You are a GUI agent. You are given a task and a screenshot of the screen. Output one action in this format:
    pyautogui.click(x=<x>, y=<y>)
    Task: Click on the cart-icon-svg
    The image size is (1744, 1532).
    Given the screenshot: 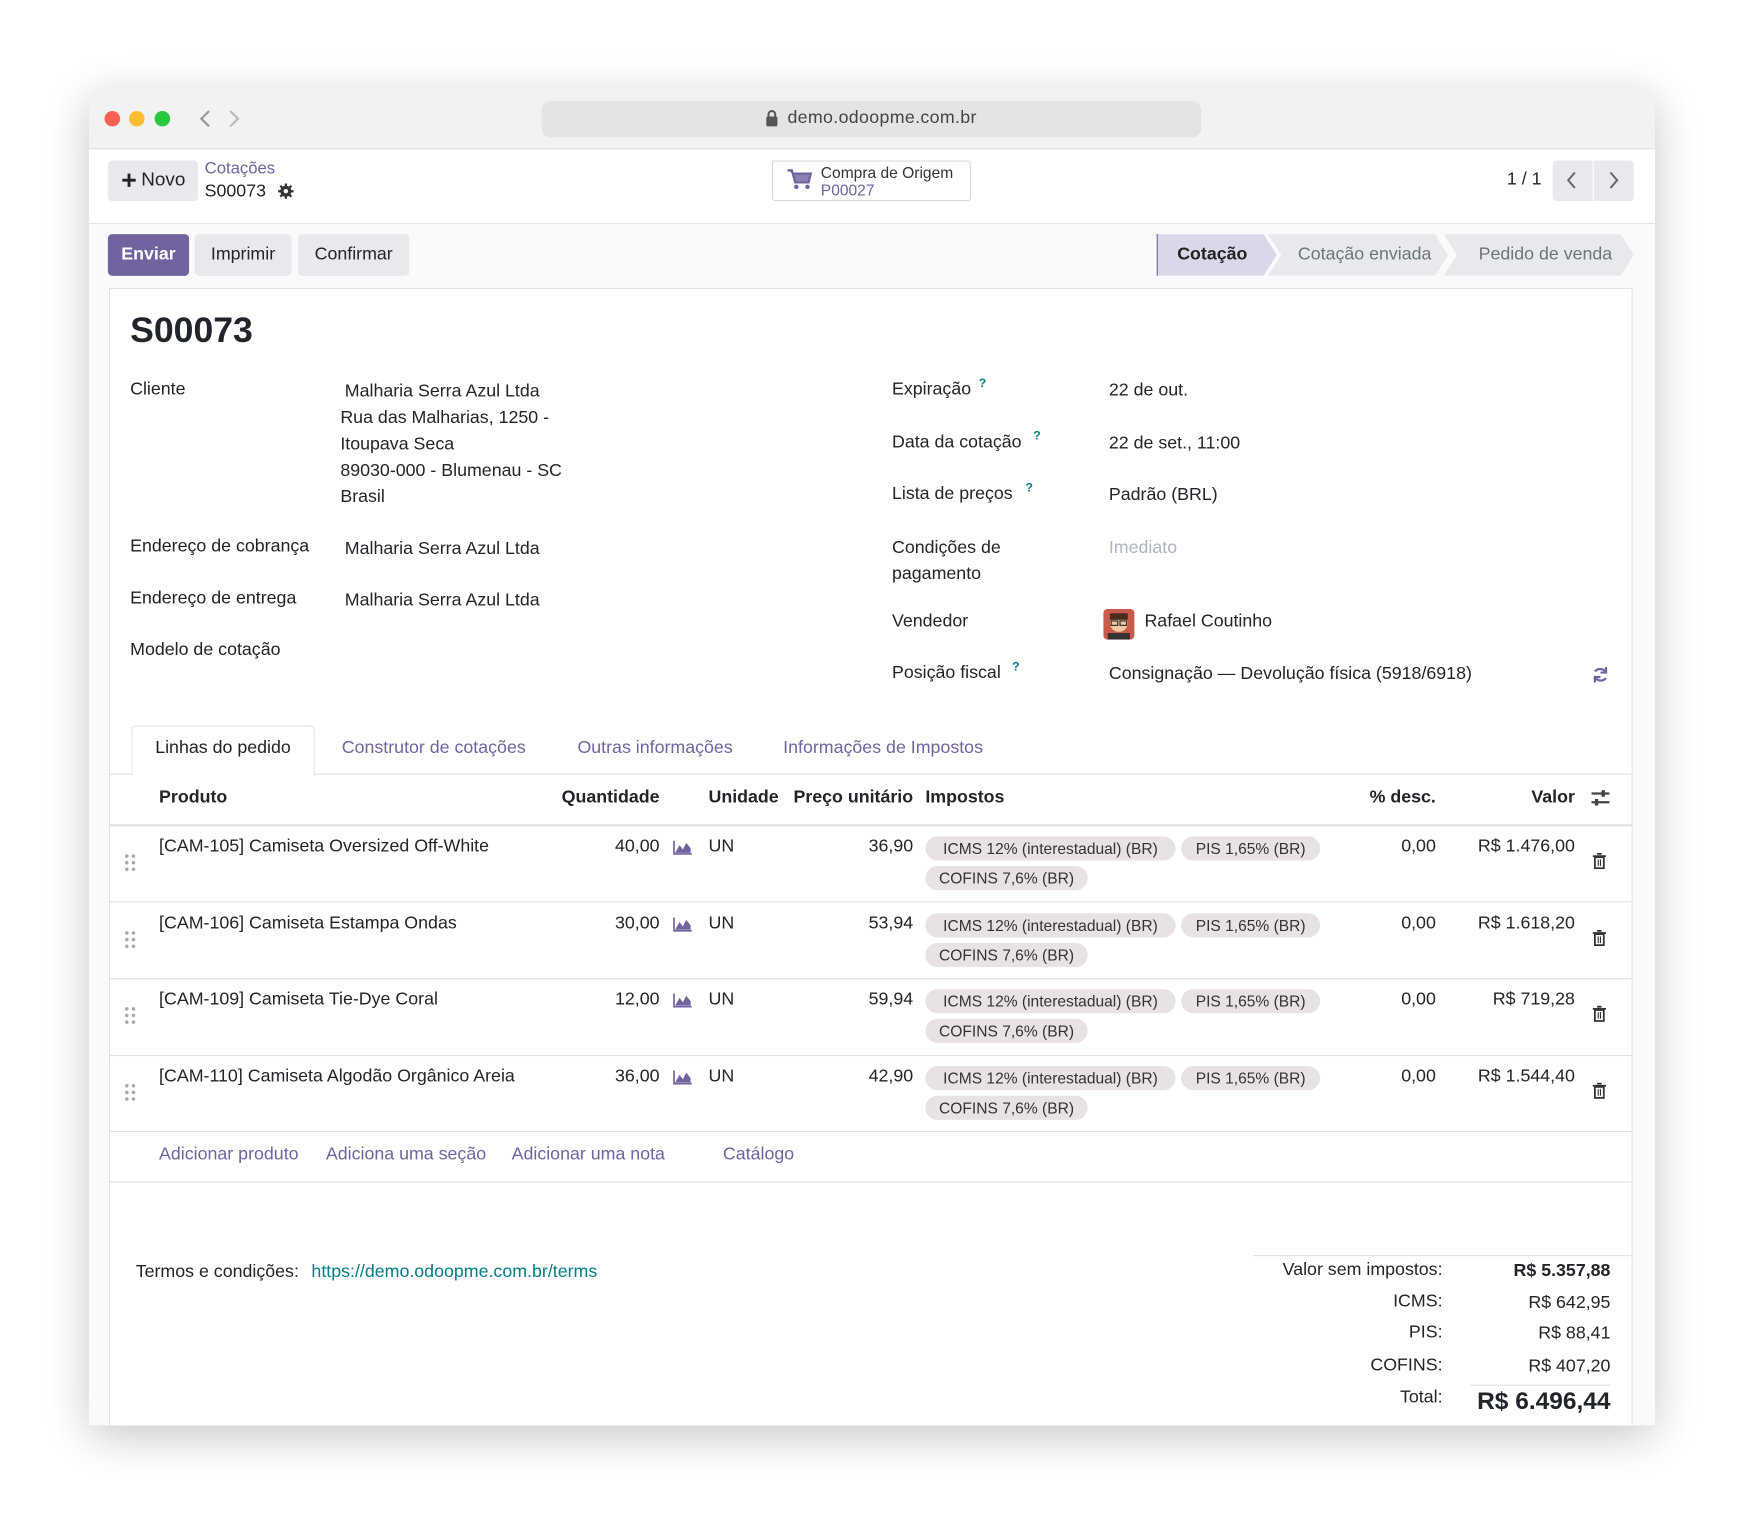 What is the action you would take?
    pyautogui.click(x=800, y=179)
    